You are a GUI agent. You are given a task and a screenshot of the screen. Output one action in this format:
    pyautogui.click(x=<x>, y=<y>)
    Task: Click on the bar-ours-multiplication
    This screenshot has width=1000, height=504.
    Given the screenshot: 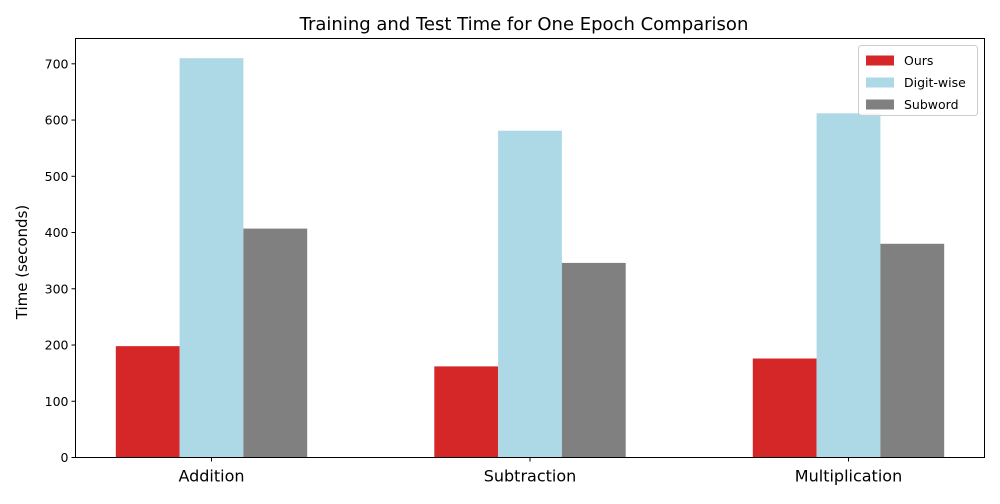 What is the action you would take?
    pyautogui.click(x=784, y=408)
    